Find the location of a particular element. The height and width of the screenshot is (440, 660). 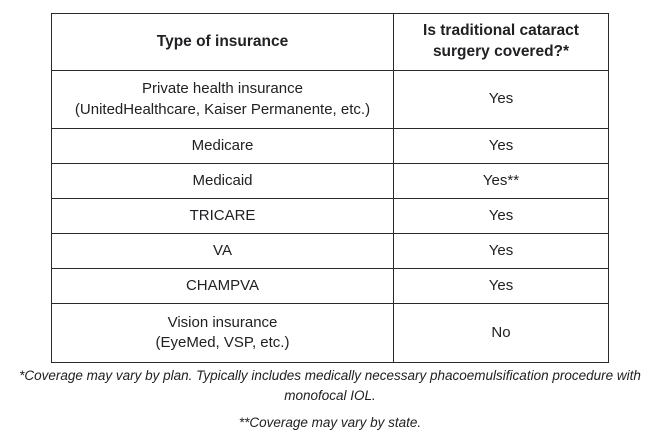

table-row: Medicare Yes is located at coordinates (330, 146).